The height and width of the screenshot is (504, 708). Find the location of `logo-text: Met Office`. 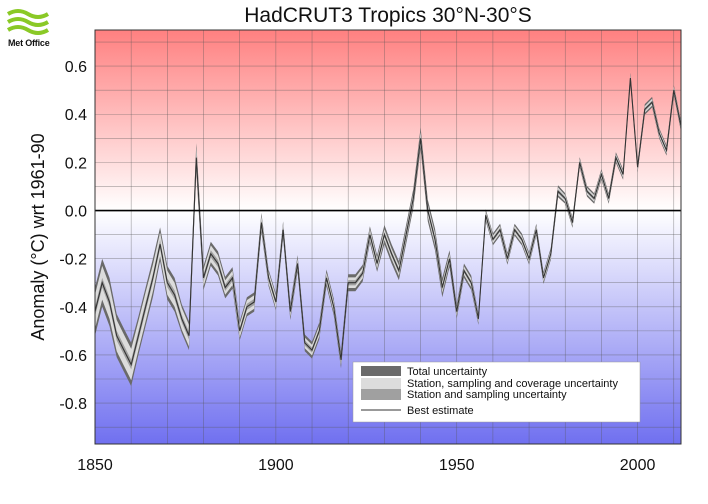

logo-text: Met Office is located at coordinates (29, 43).